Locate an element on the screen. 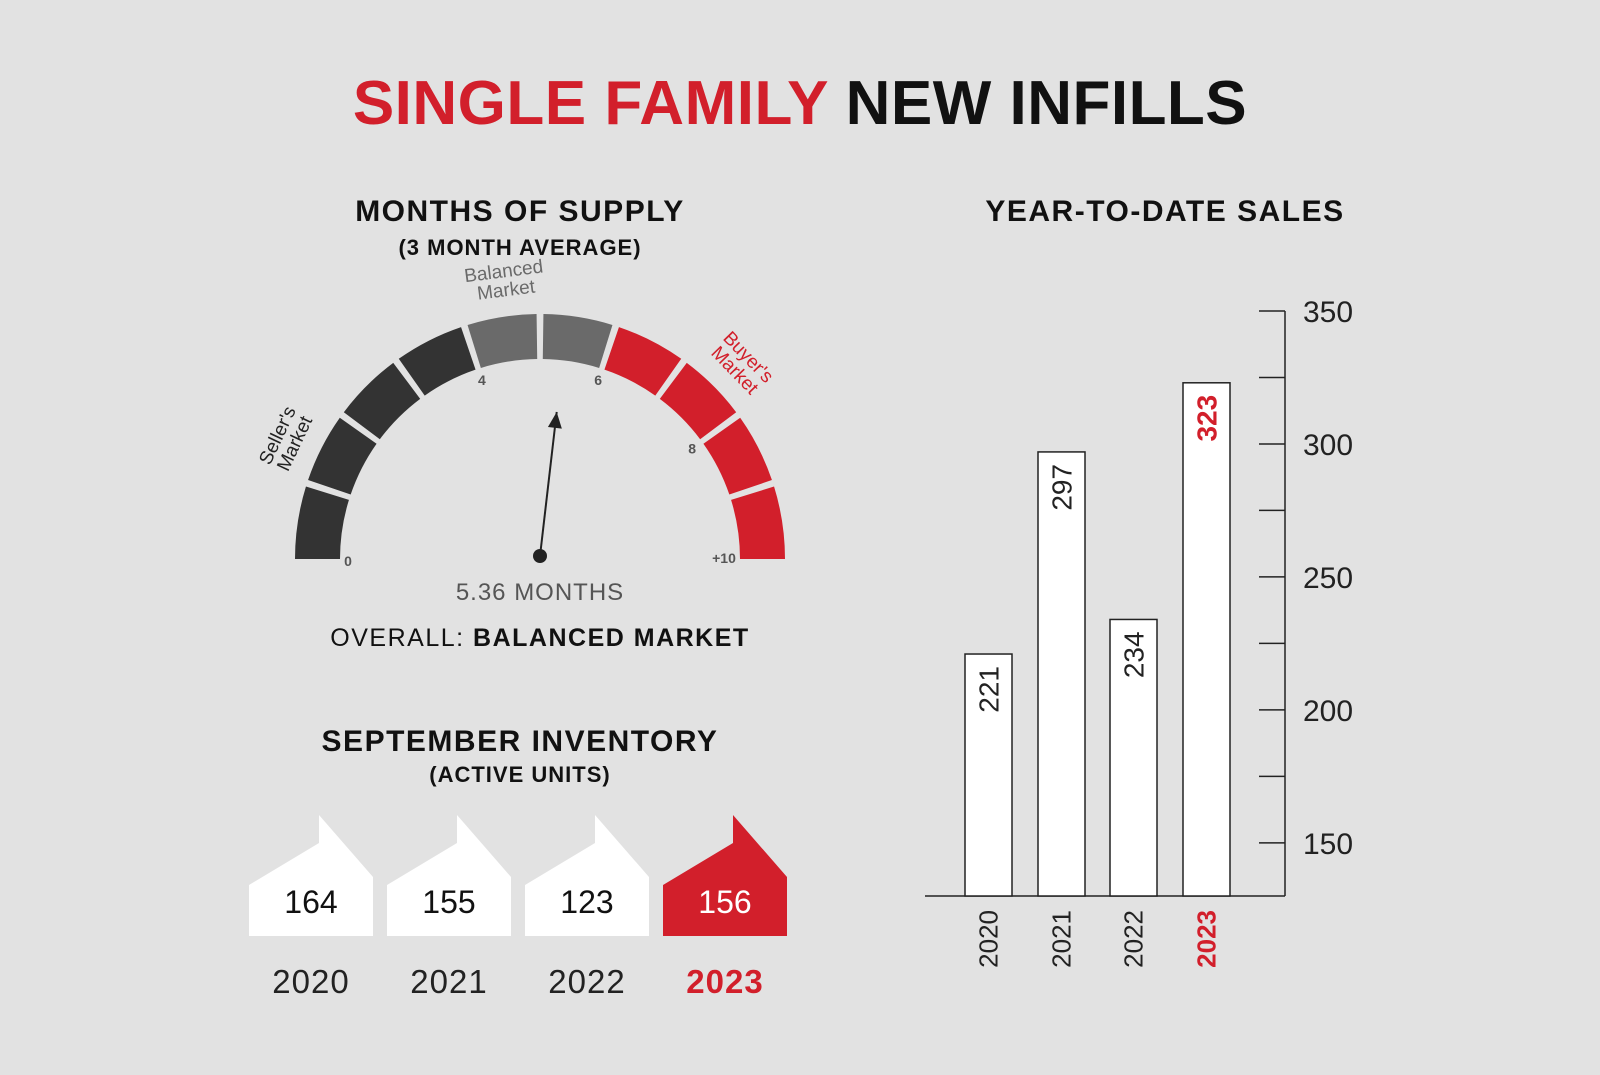  gauge-needle-head is located at coordinates (554, 420).